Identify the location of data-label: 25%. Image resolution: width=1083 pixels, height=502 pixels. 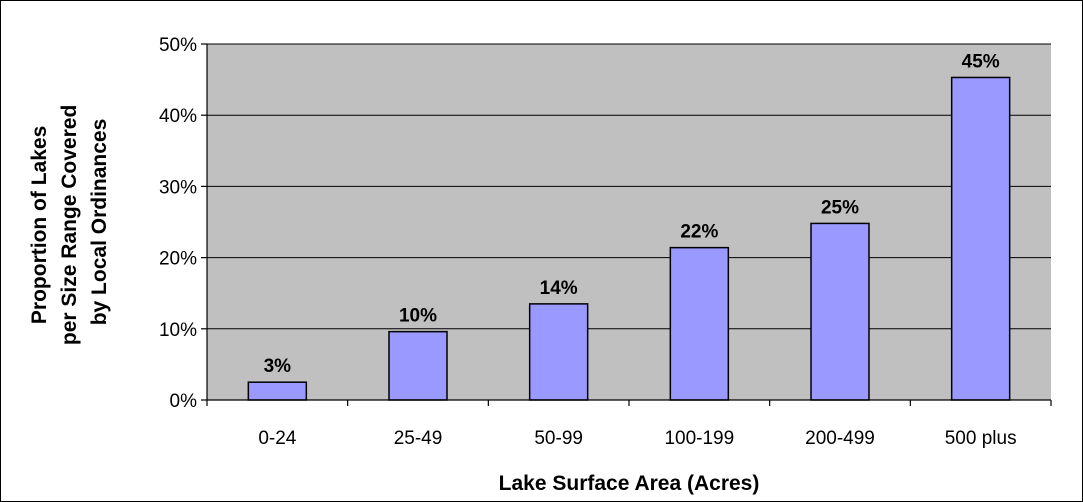
(840, 207).